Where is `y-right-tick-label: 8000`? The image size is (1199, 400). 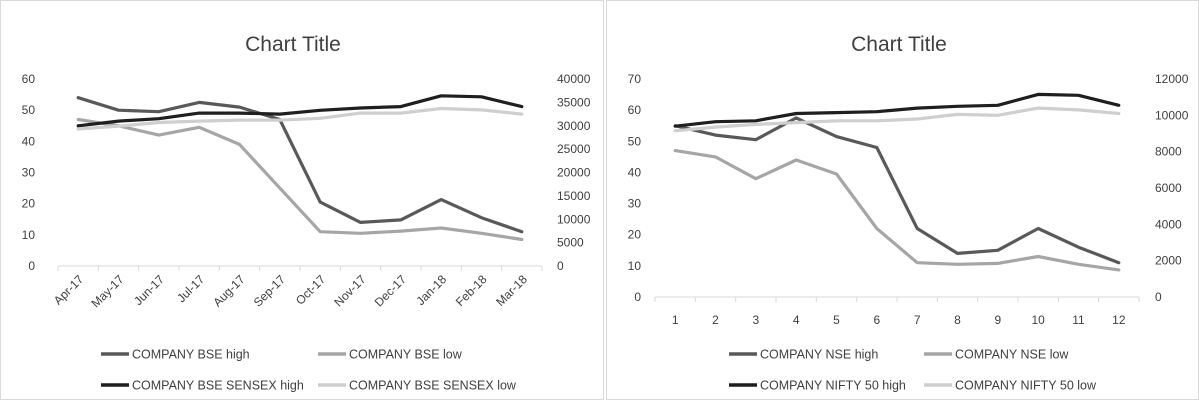
y-right-tick-label: 8000 is located at coordinates (1168, 152).